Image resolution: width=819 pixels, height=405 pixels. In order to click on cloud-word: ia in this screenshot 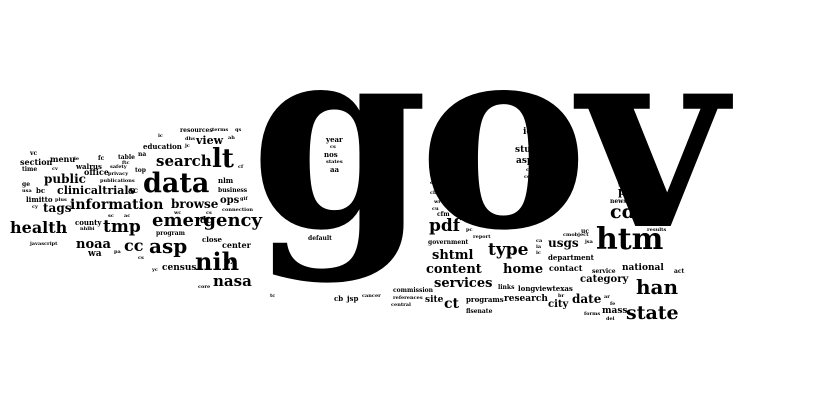, I will do `click(539, 247)`.